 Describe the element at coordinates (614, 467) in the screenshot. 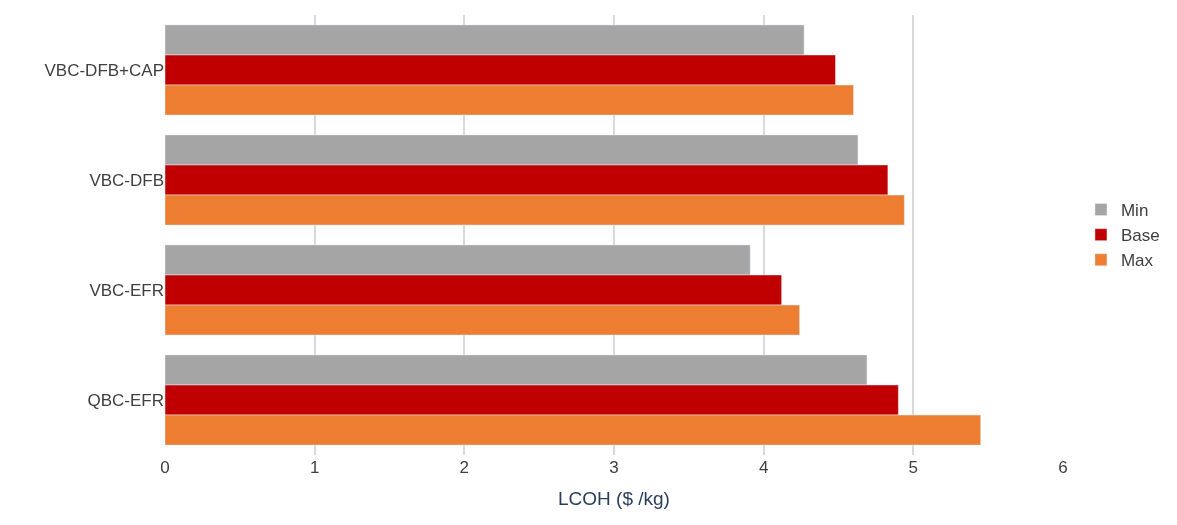

I see `x-tick-label: 3` at that location.